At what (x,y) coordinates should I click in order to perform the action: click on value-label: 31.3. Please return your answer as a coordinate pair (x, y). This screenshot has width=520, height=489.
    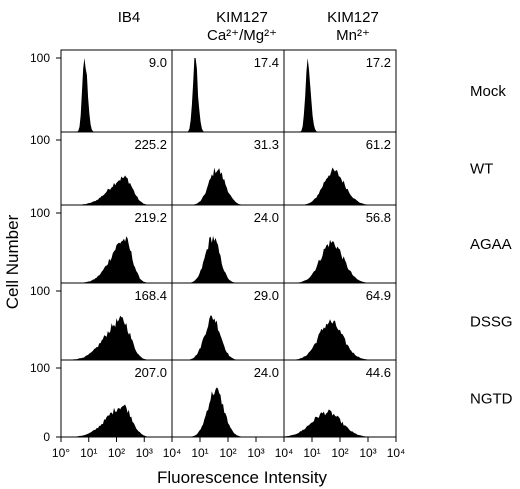
    Looking at the image, I should click on (266, 144).